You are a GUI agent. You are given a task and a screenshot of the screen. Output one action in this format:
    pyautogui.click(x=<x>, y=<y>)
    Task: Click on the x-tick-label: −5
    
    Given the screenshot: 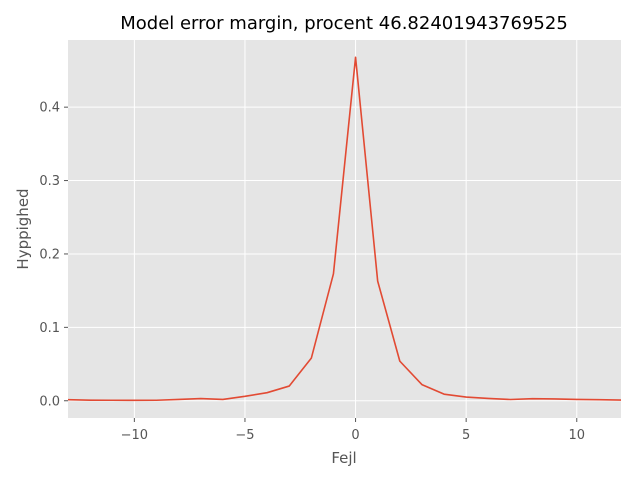 What is the action you would take?
    pyautogui.click(x=244, y=435)
    